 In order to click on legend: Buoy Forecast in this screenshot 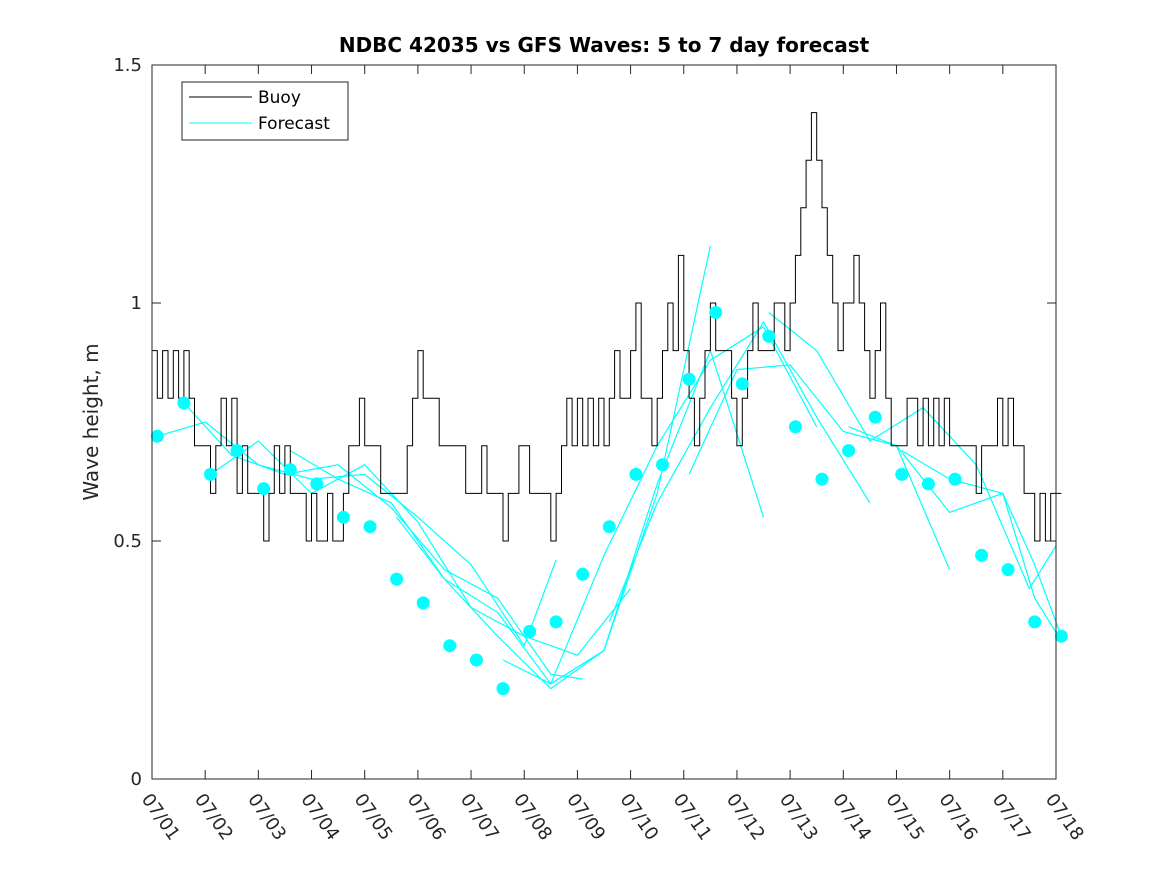, I will do `click(265, 111)`.